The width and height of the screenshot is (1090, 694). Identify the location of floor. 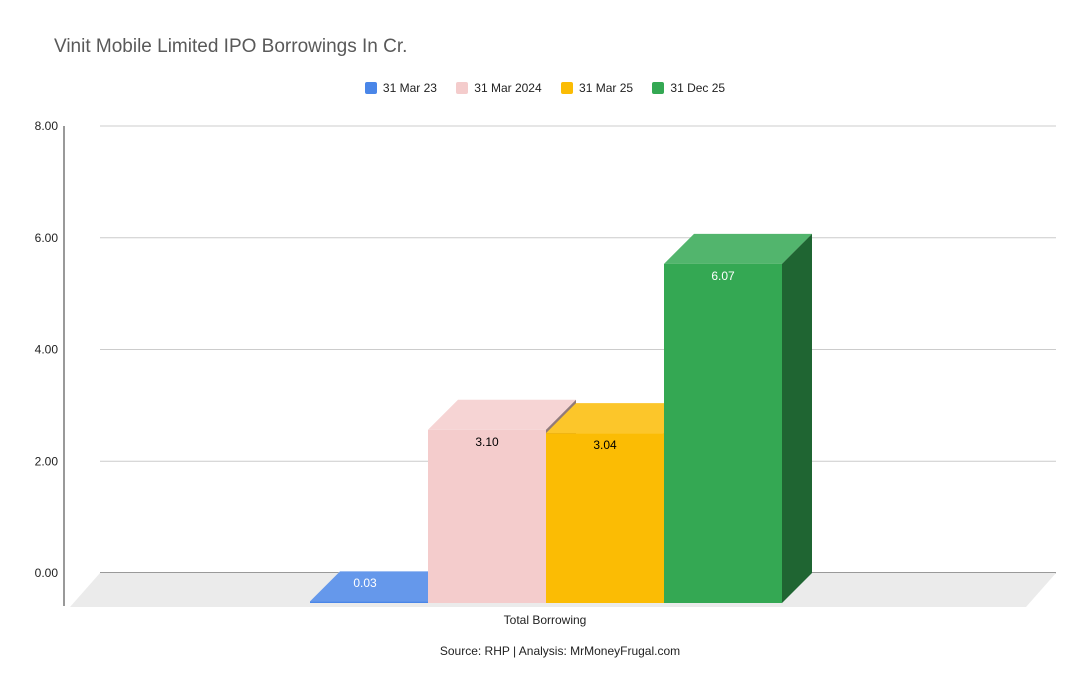
(563, 590).